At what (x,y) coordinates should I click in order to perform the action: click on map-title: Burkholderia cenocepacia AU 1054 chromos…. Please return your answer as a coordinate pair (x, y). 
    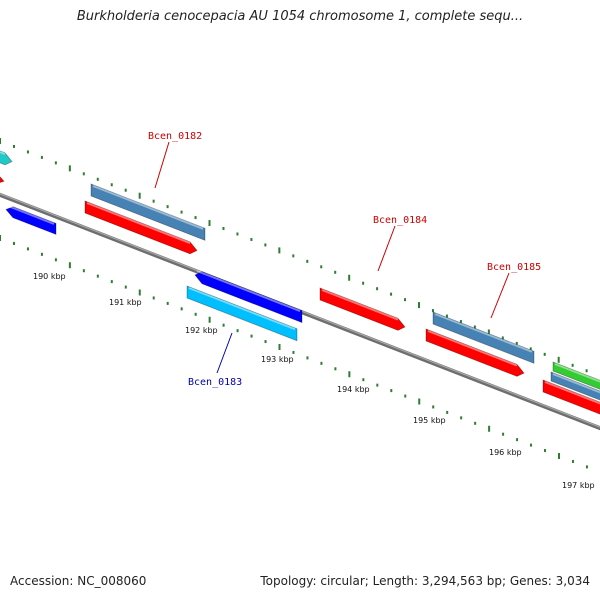
    Looking at the image, I should click on (300, 16).